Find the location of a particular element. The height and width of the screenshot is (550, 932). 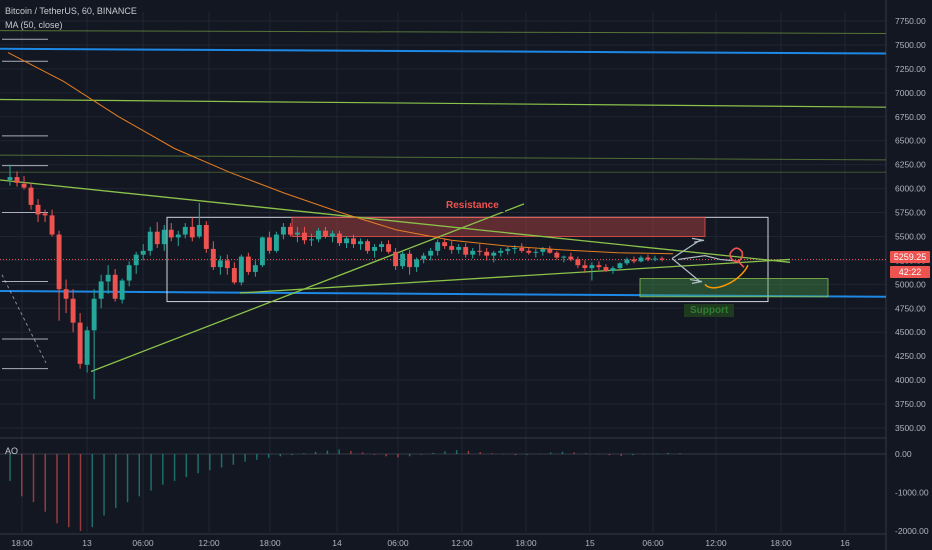

support-label: Support is located at coordinates (709, 310).